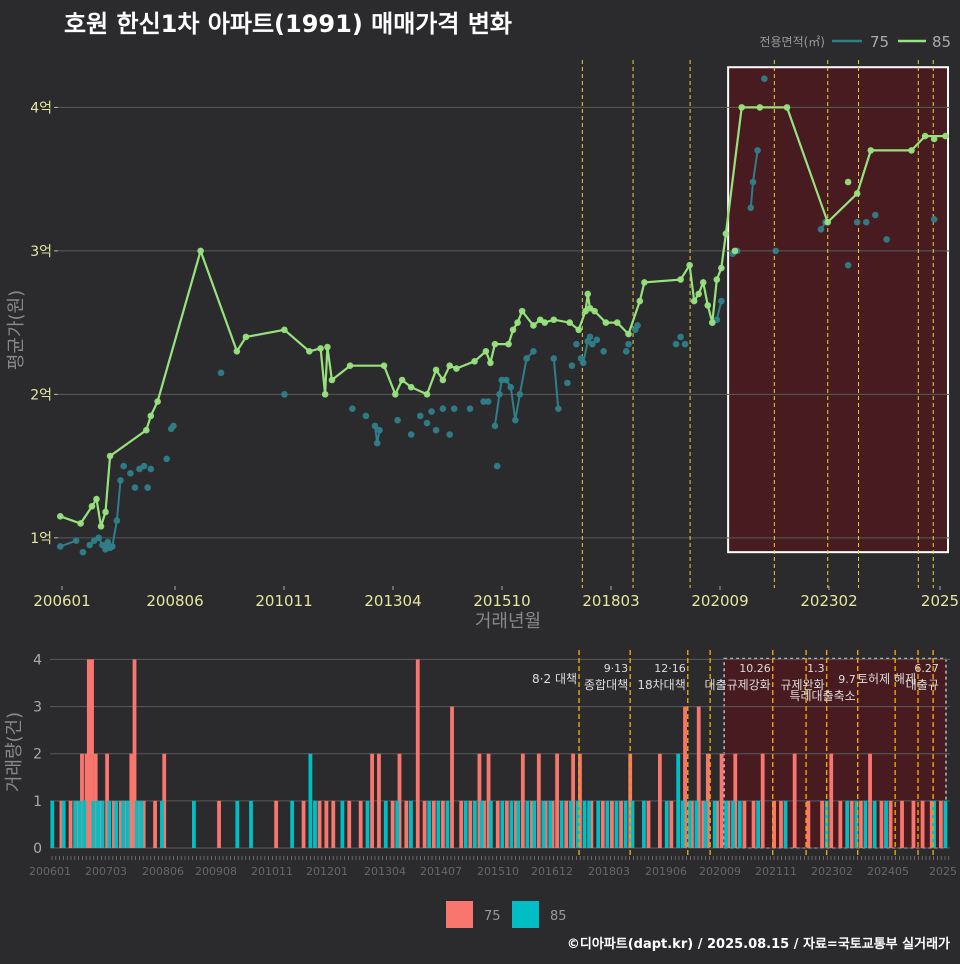  Describe the element at coordinates (163, 871) in the screenshot. I see `bar-x-tick-label: 200806` at that location.